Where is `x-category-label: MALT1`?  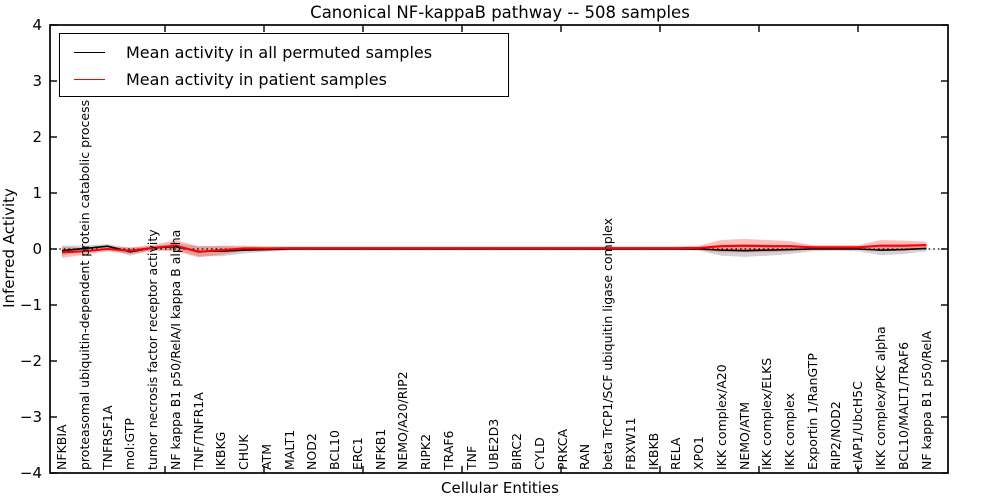
x-category-label: MALT1 is located at coordinates (289, 449).